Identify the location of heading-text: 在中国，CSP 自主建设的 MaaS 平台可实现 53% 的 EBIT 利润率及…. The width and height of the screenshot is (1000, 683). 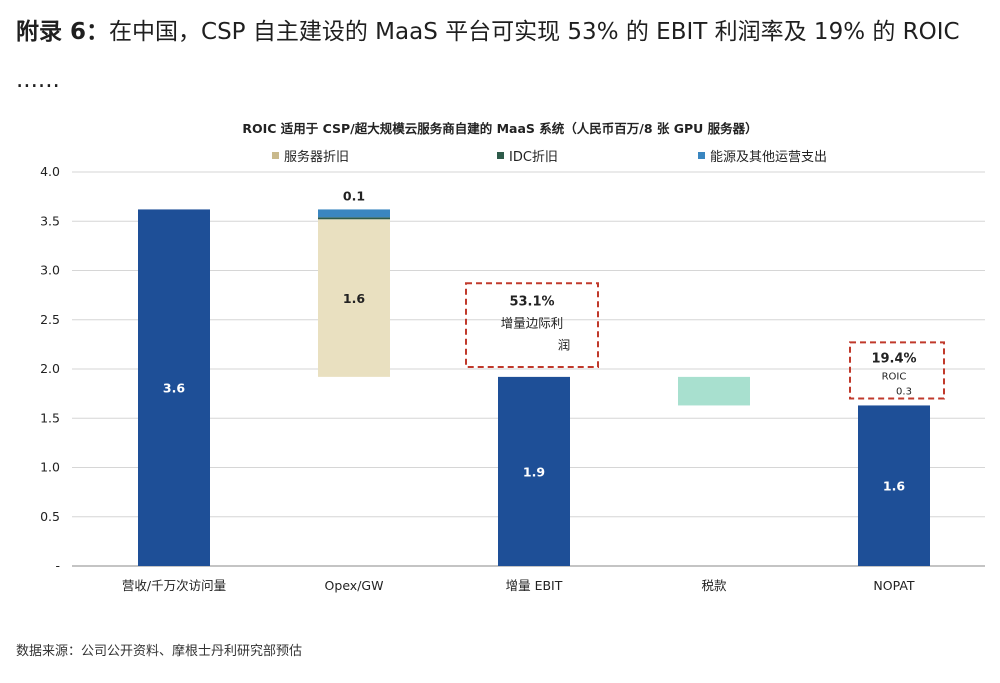
(488, 56).